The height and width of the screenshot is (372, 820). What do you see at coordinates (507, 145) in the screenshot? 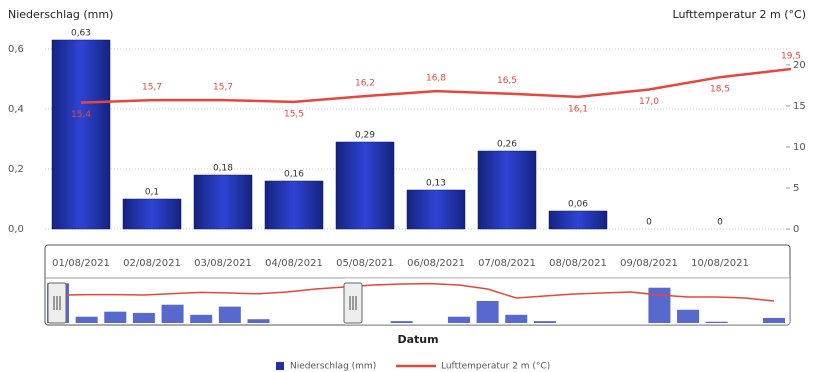
I see `bar-value-label: 0,26` at bounding box center [507, 145].